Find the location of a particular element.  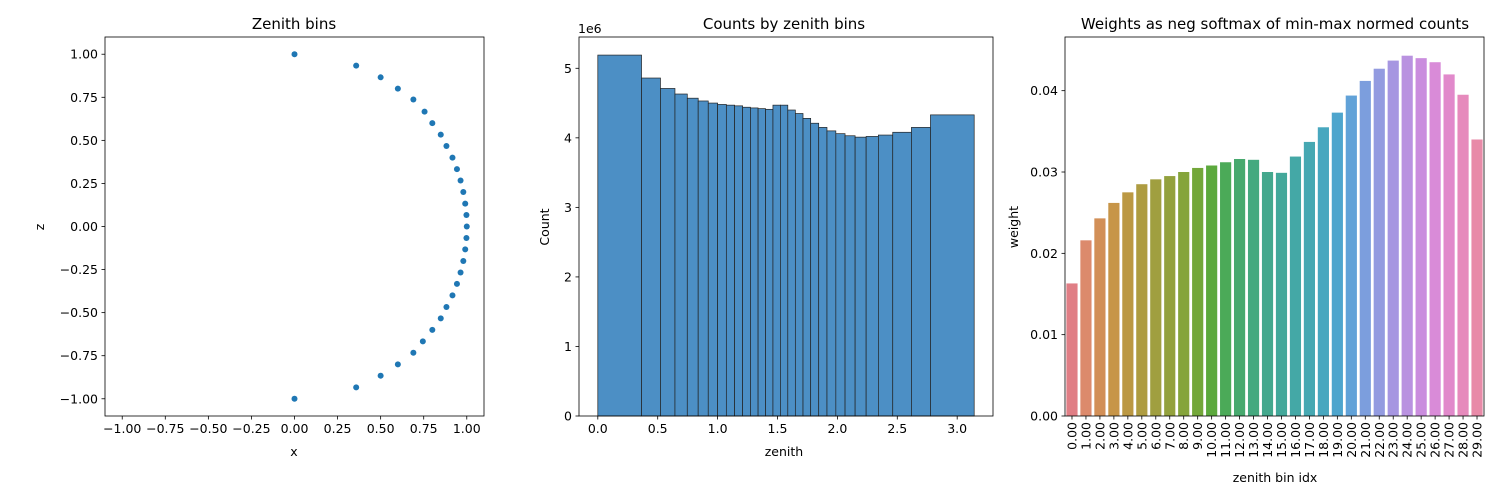

x-tick-label: 24.00 is located at coordinates (1407, 440).